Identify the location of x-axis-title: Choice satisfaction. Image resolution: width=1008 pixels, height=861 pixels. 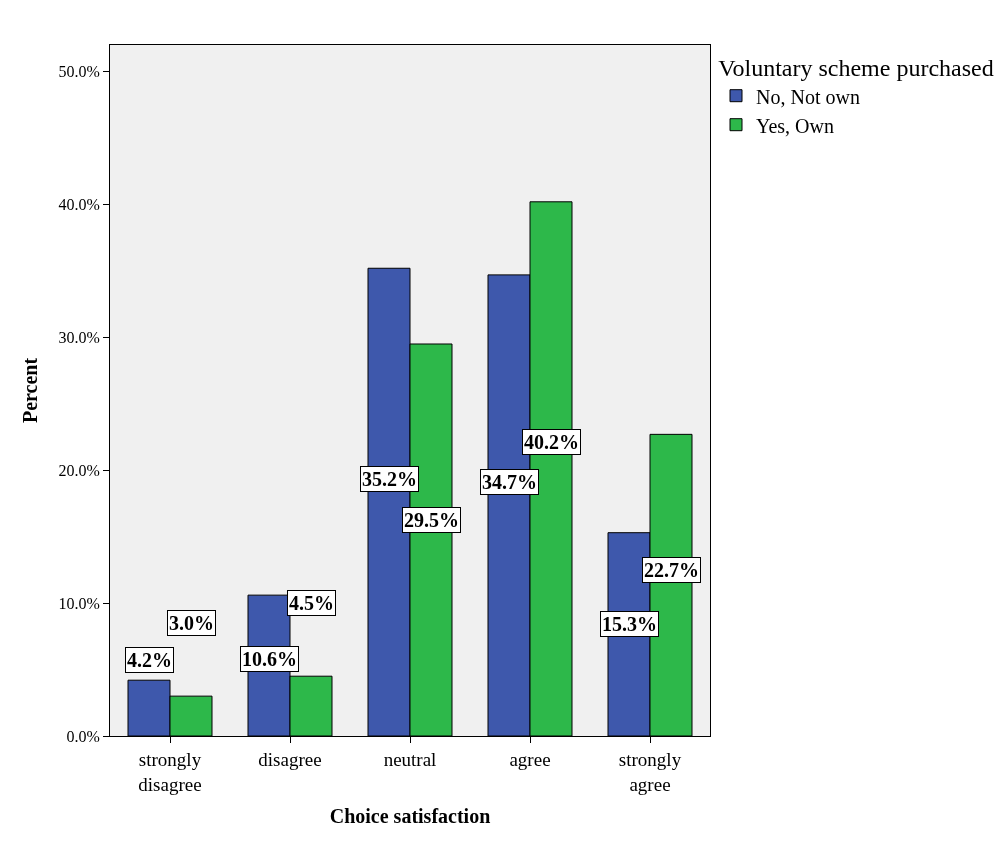
(410, 816).